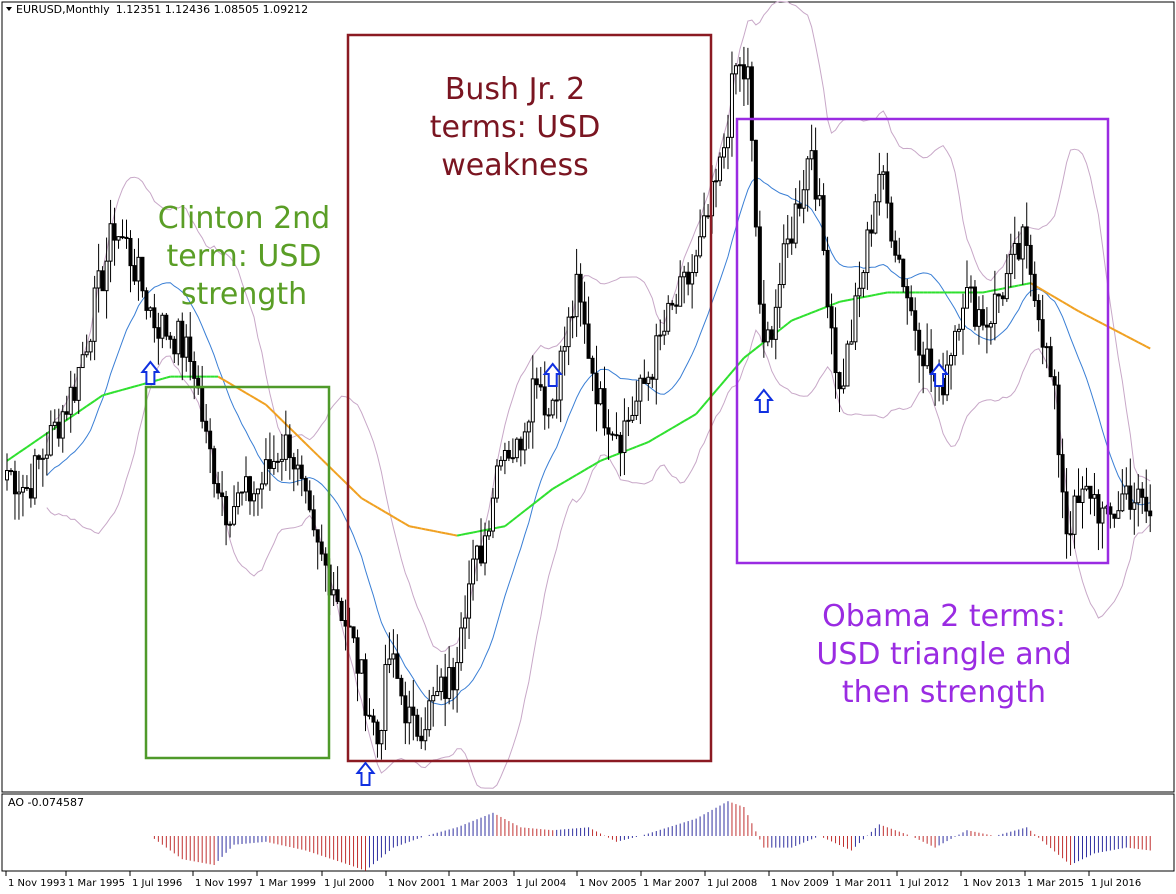 The image size is (1176, 894). I want to click on dropdown-icon, so click(9, 9).